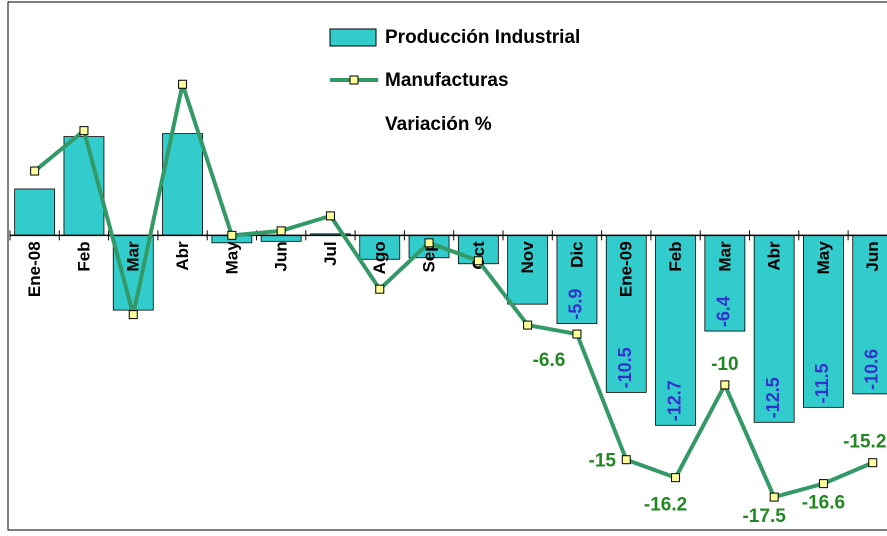  I want to click on bar-value-label: -6.4, so click(724, 311).